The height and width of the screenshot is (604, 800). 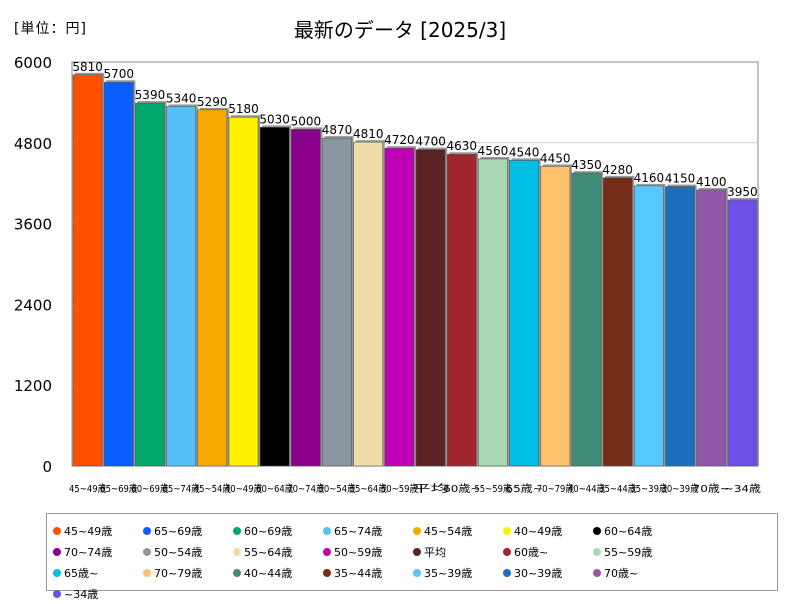 What do you see at coordinates (212, 102) in the screenshot?
I see `bar-value-label: 5290` at bounding box center [212, 102].